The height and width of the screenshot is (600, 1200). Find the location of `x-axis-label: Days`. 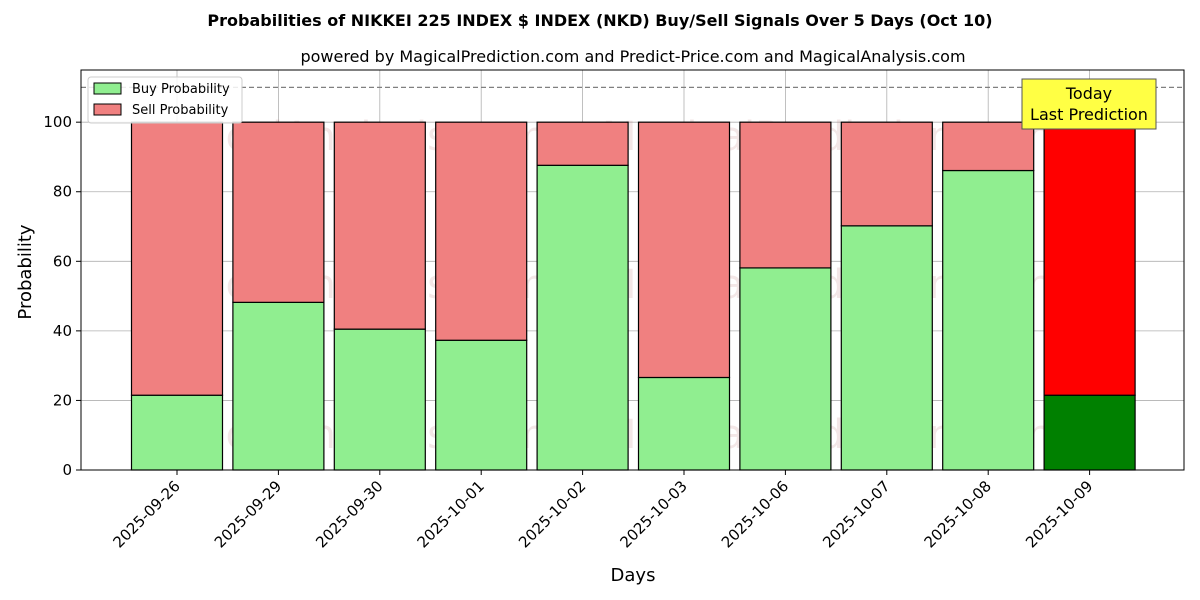

x-axis-label: Days is located at coordinates (633, 575).